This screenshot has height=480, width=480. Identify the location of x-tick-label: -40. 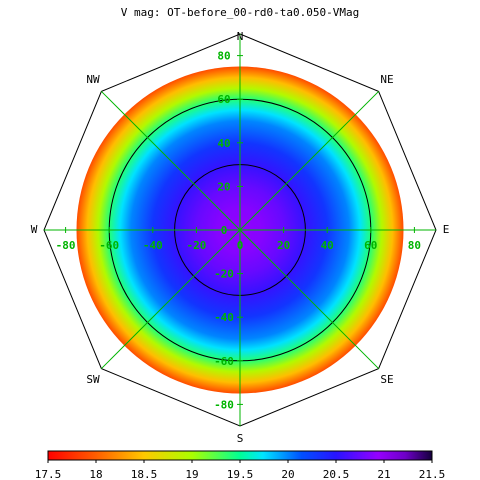
(153, 245).